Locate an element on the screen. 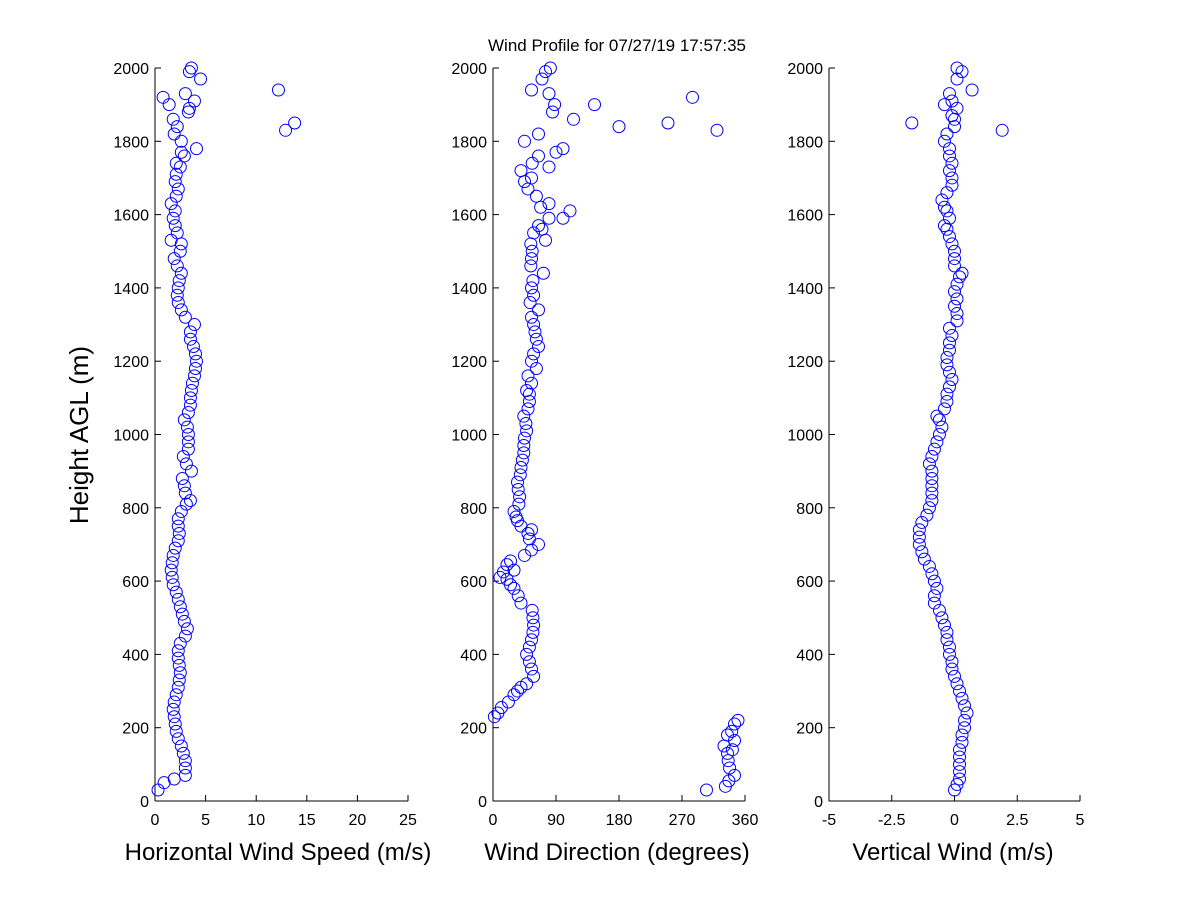 The image size is (1200, 900). x-axis-title: Horizontal Wind Speed (m/s) is located at coordinates (278, 852).